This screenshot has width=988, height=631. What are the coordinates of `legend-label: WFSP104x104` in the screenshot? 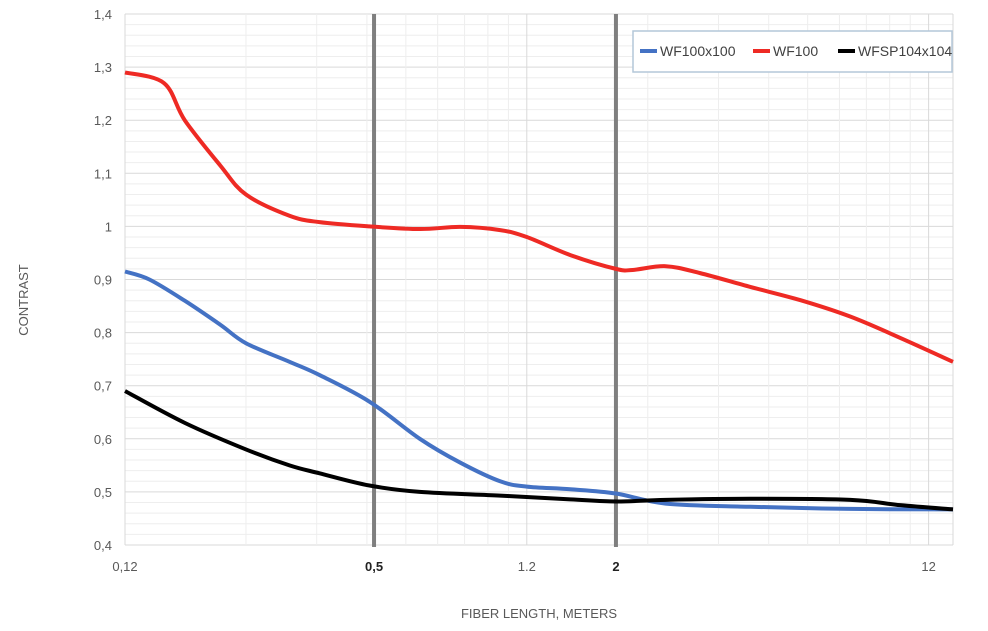 It's located at (905, 51).